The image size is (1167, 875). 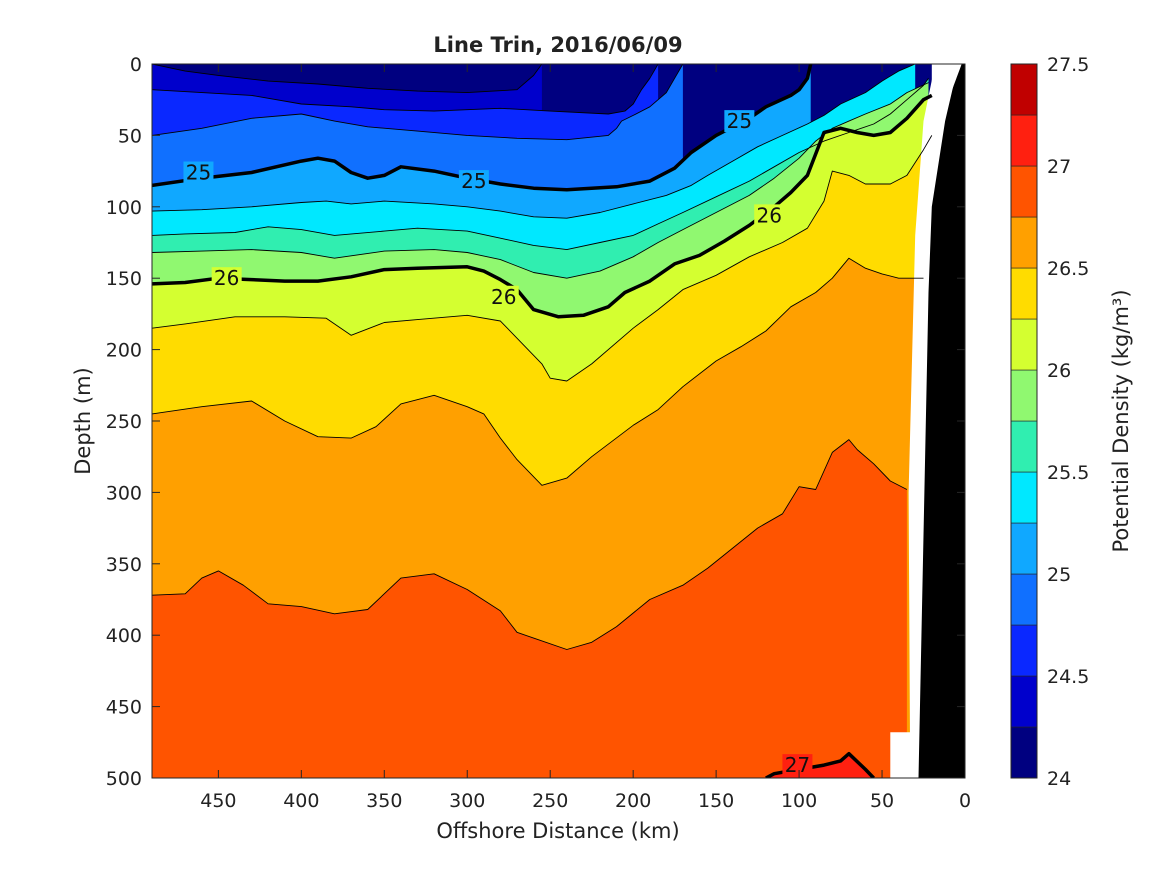 I want to click on y-tick-label: 150, so click(x=124, y=279).